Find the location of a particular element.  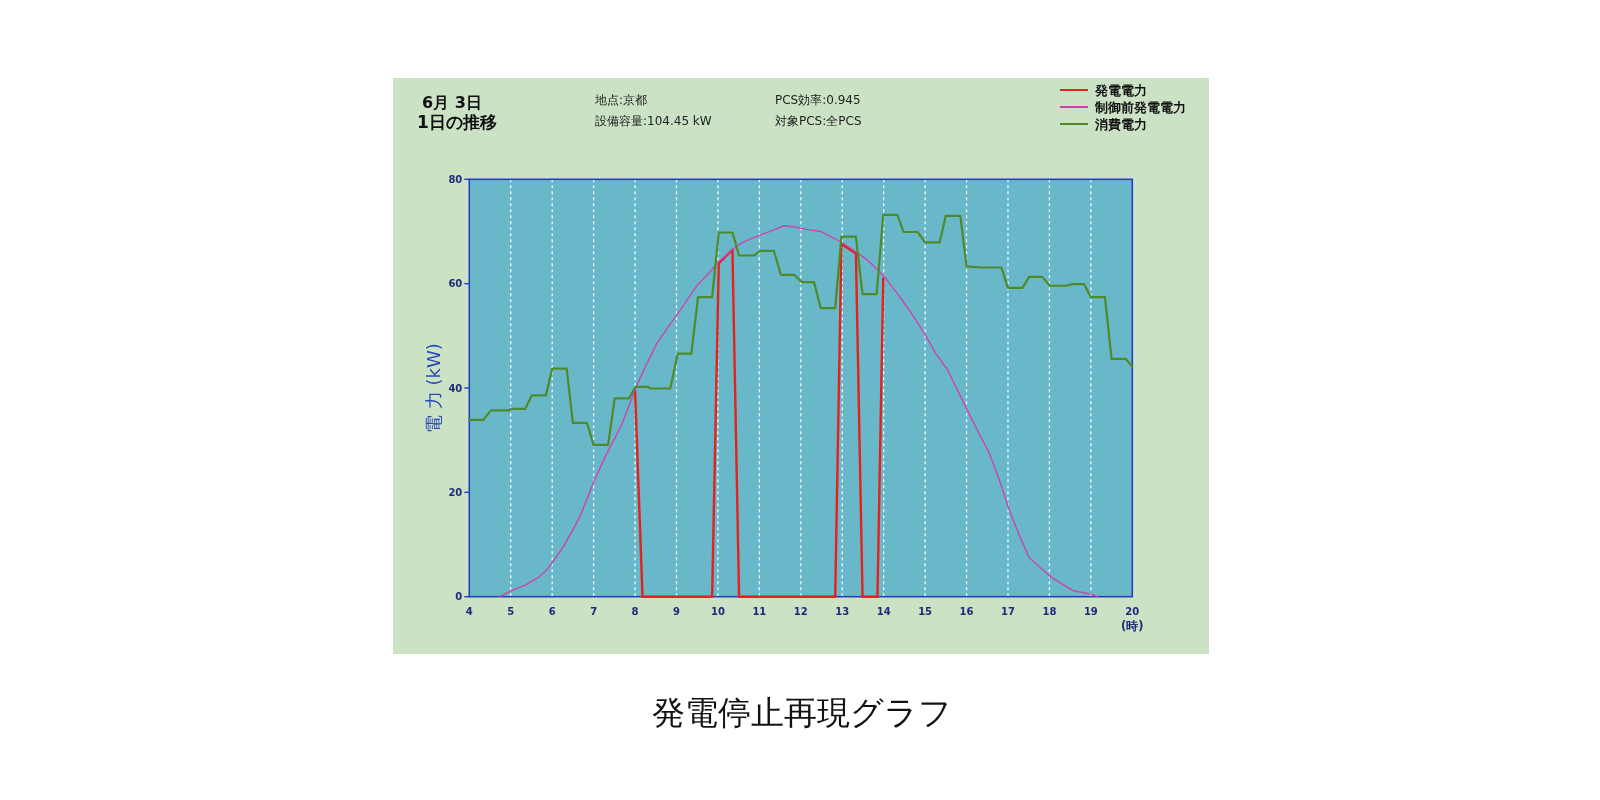

x-tick-label: 6 is located at coordinates (552, 611).